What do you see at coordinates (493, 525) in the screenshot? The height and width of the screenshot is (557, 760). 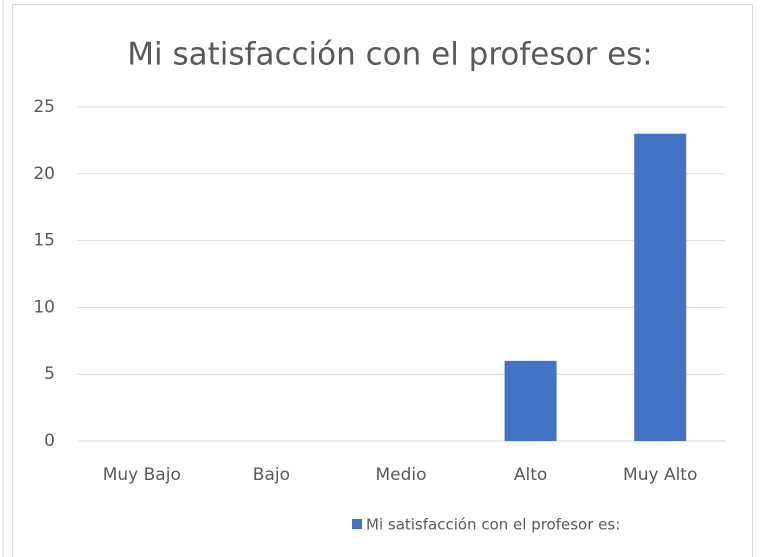 I see `legend-label: Mi satisfacción con el profesor es:` at bounding box center [493, 525].